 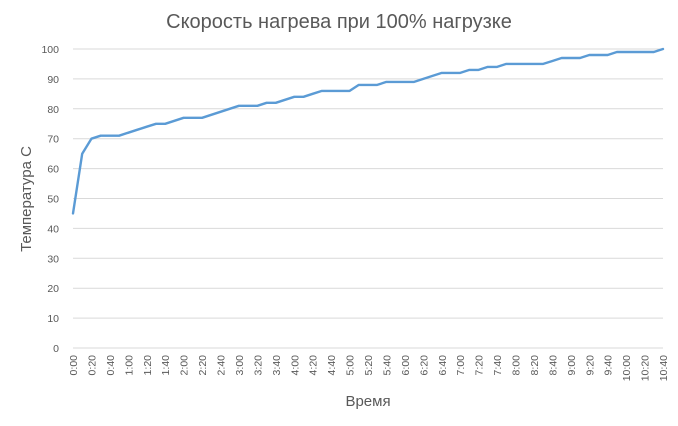 I want to click on x-axis-title: Время, so click(x=367, y=401).